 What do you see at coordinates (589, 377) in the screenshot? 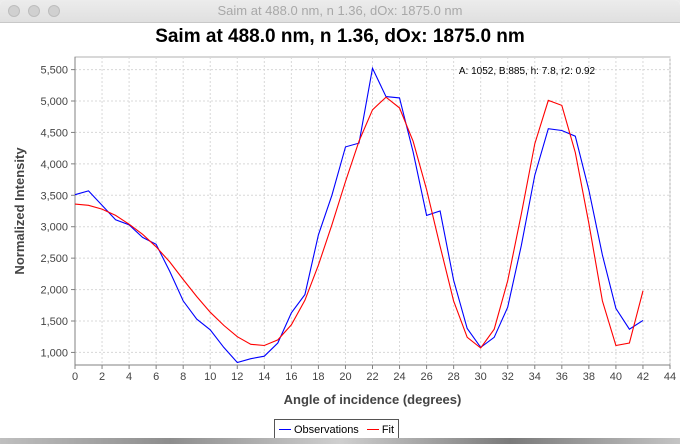
I see `x-tick-label: 38` at bounding box center [589, 377].